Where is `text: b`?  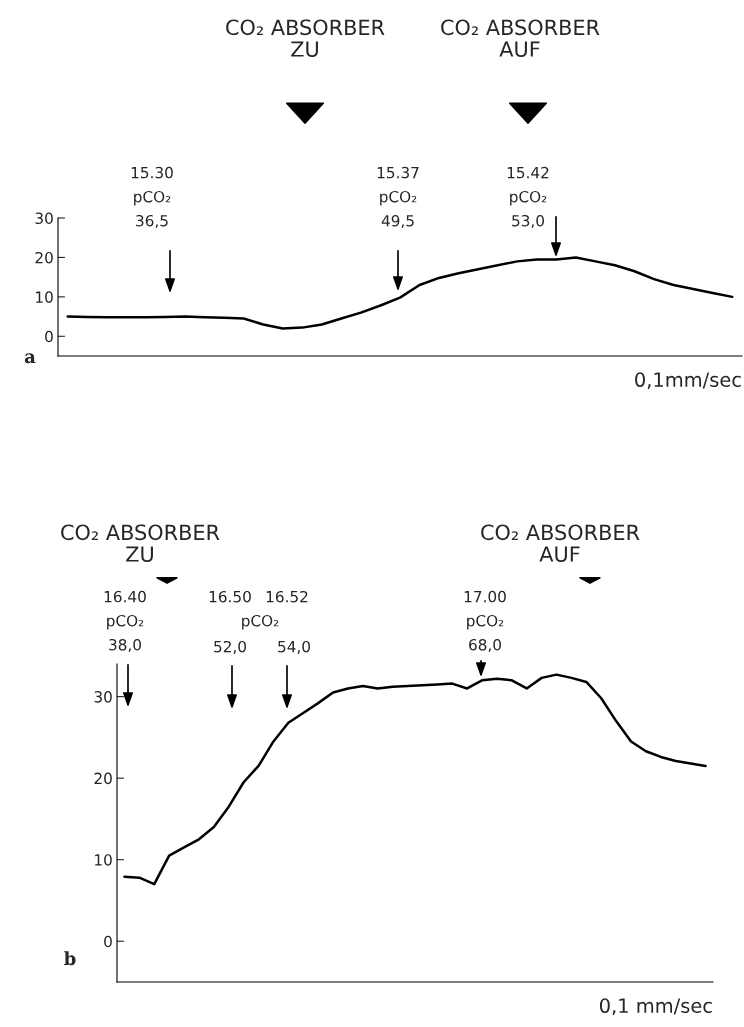 text: b is located at coordinates (70, 958).